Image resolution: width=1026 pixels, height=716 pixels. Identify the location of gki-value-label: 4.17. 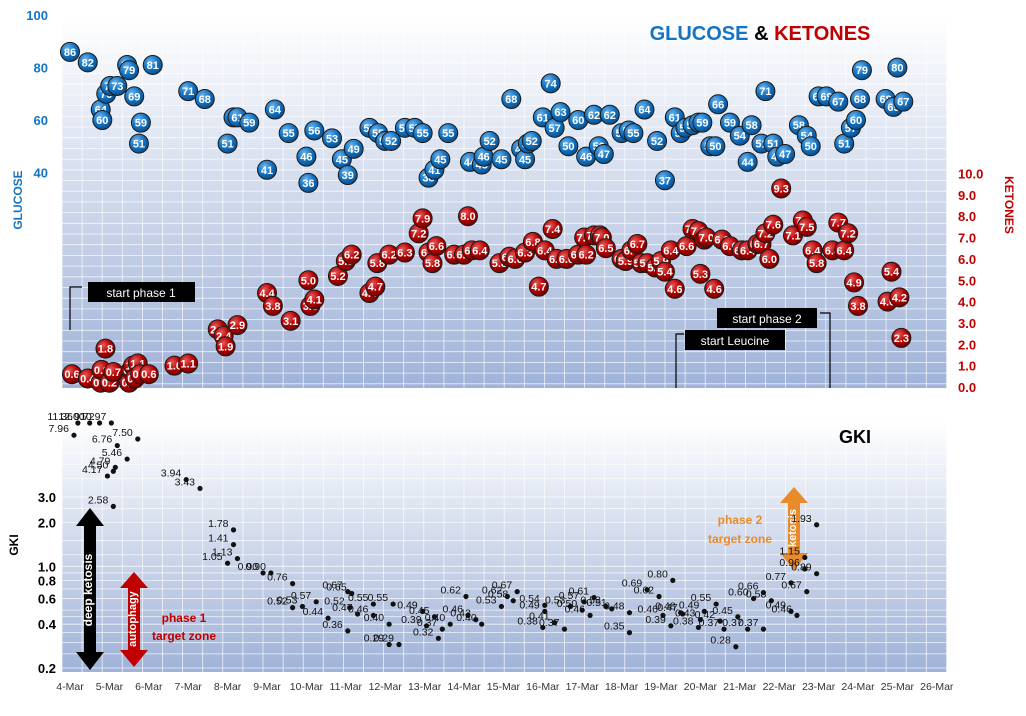
(92, 470).